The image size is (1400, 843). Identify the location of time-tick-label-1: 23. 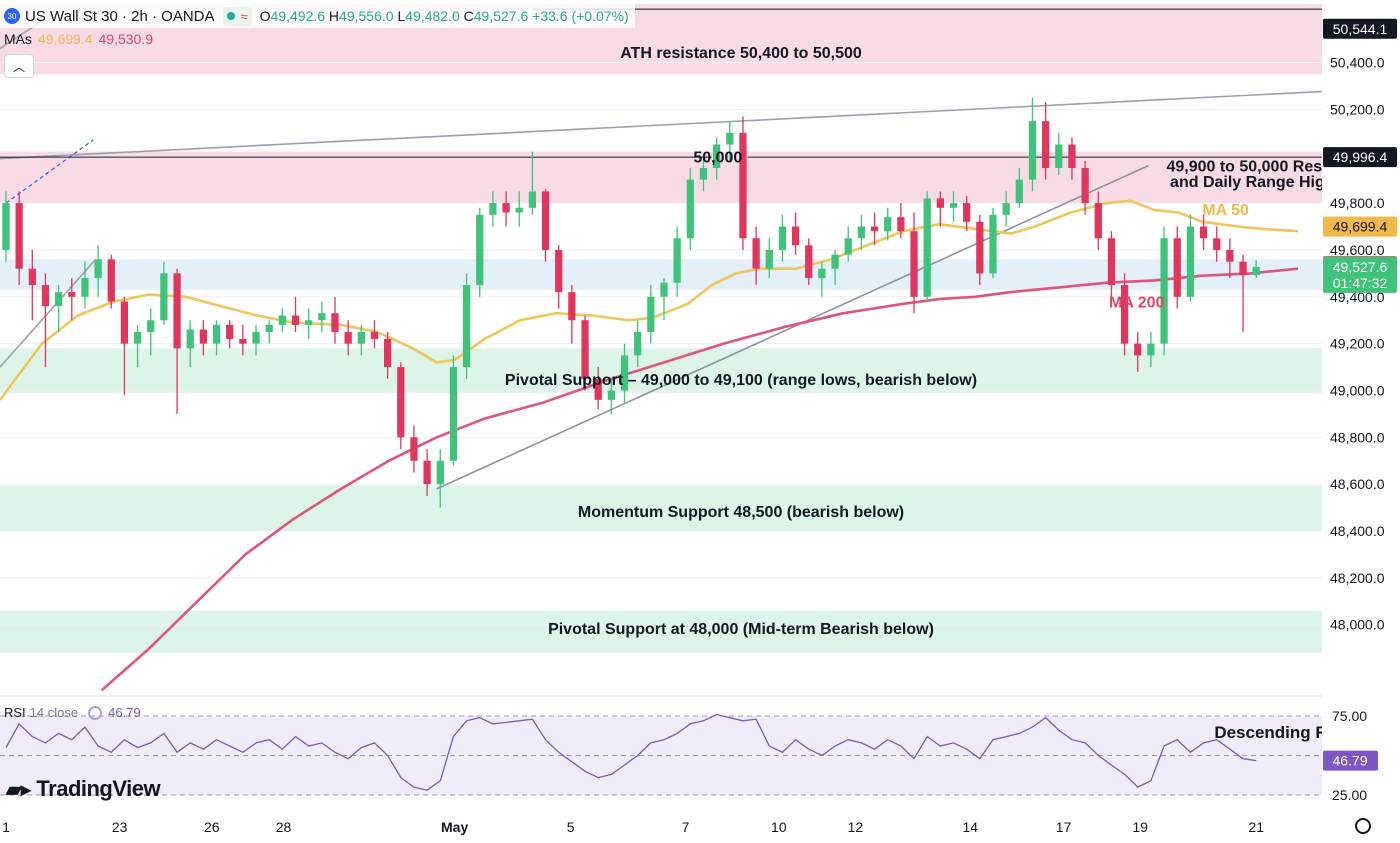
(120, 827).